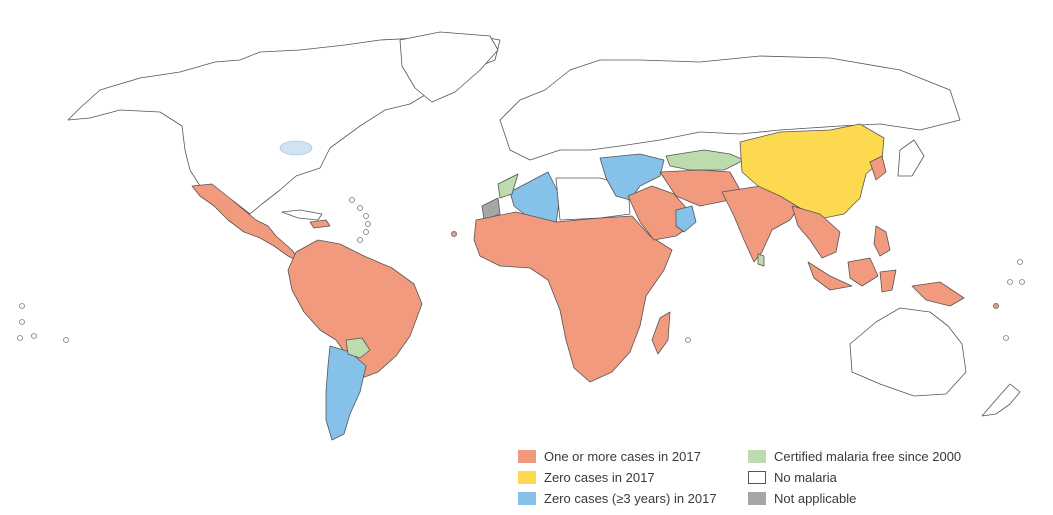 This screenshot has height=515, width=1053. Describe the element at coordinates (346, 393) in the screenshot. I see `region-southern-cone` at that location.